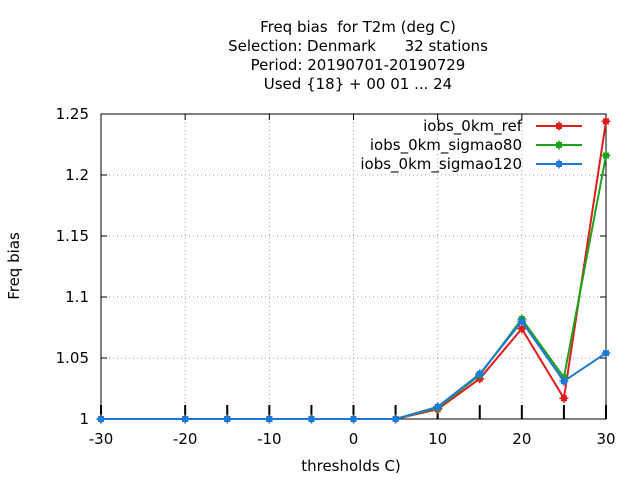  I want to click on legend-item: iobs_0km_sigmao80, so click(476, 145).